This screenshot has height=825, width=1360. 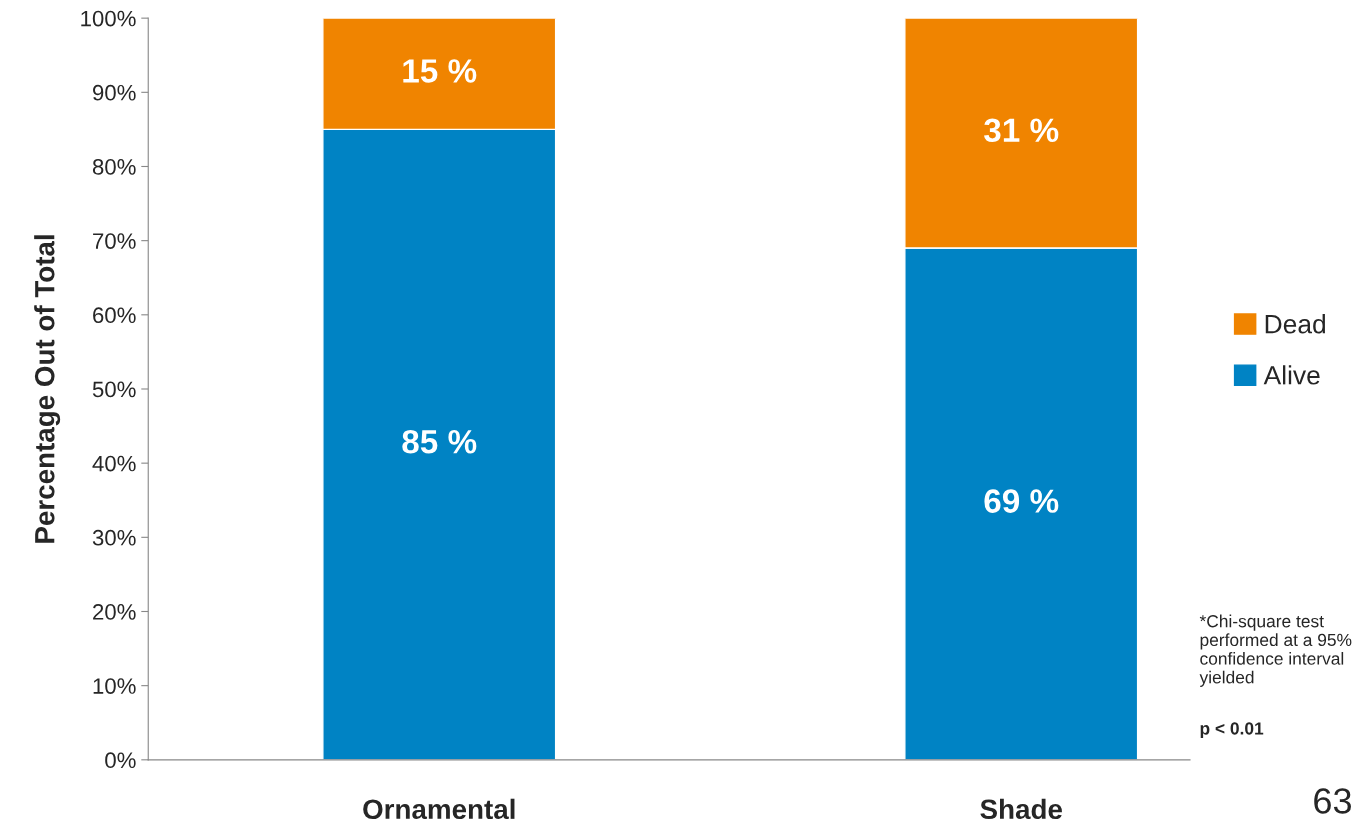 I want to click on text: p < 0.01, so click(x=1232, y=730).